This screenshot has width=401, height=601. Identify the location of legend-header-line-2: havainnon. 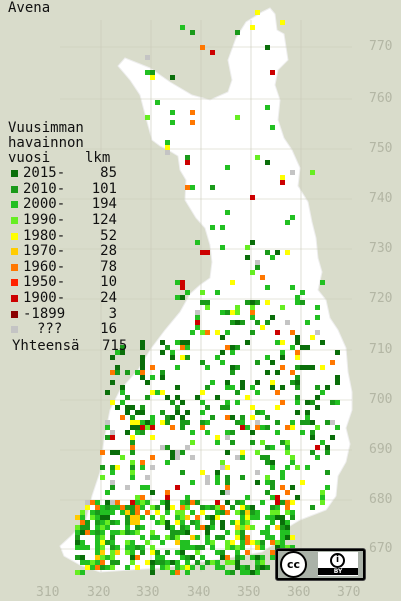
(46, 143).